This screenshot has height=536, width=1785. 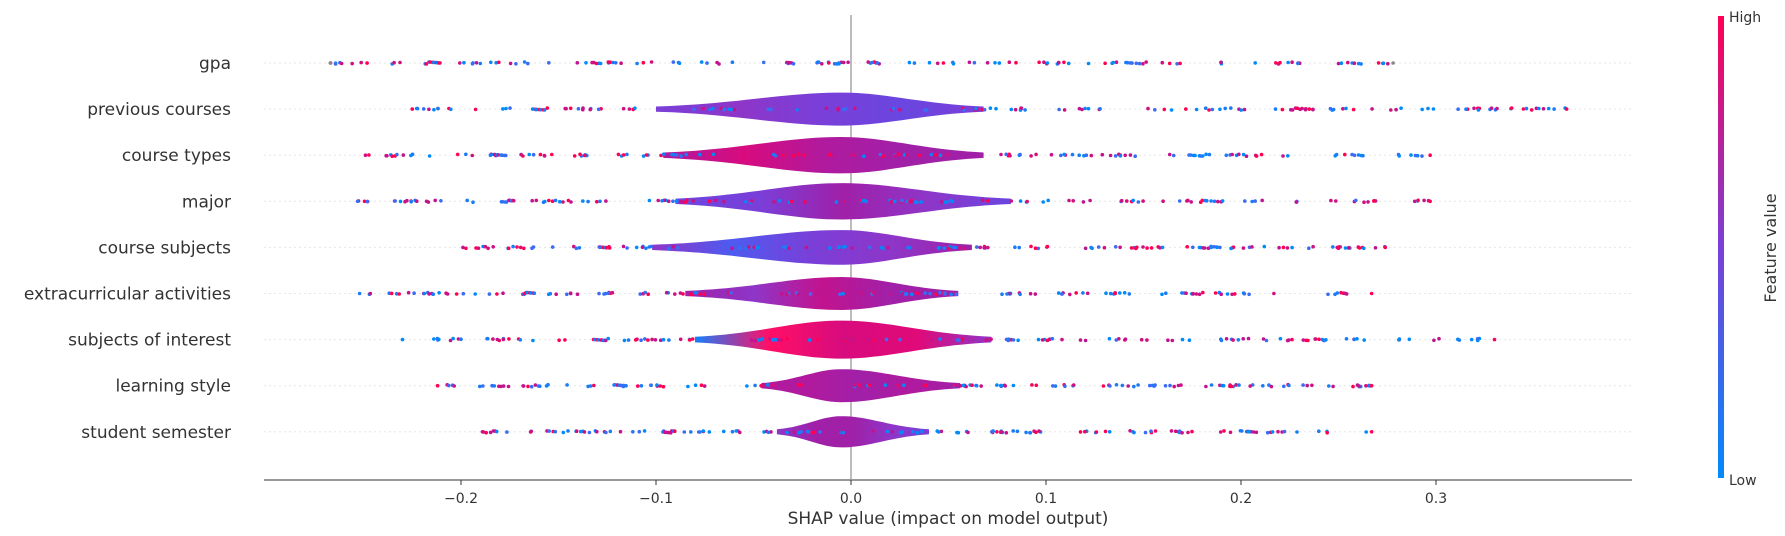 What do you see at coordinates (127, 295) in the screenshot?
I see `feature-label: extracurricular activities` at bounding box center [127, 295].